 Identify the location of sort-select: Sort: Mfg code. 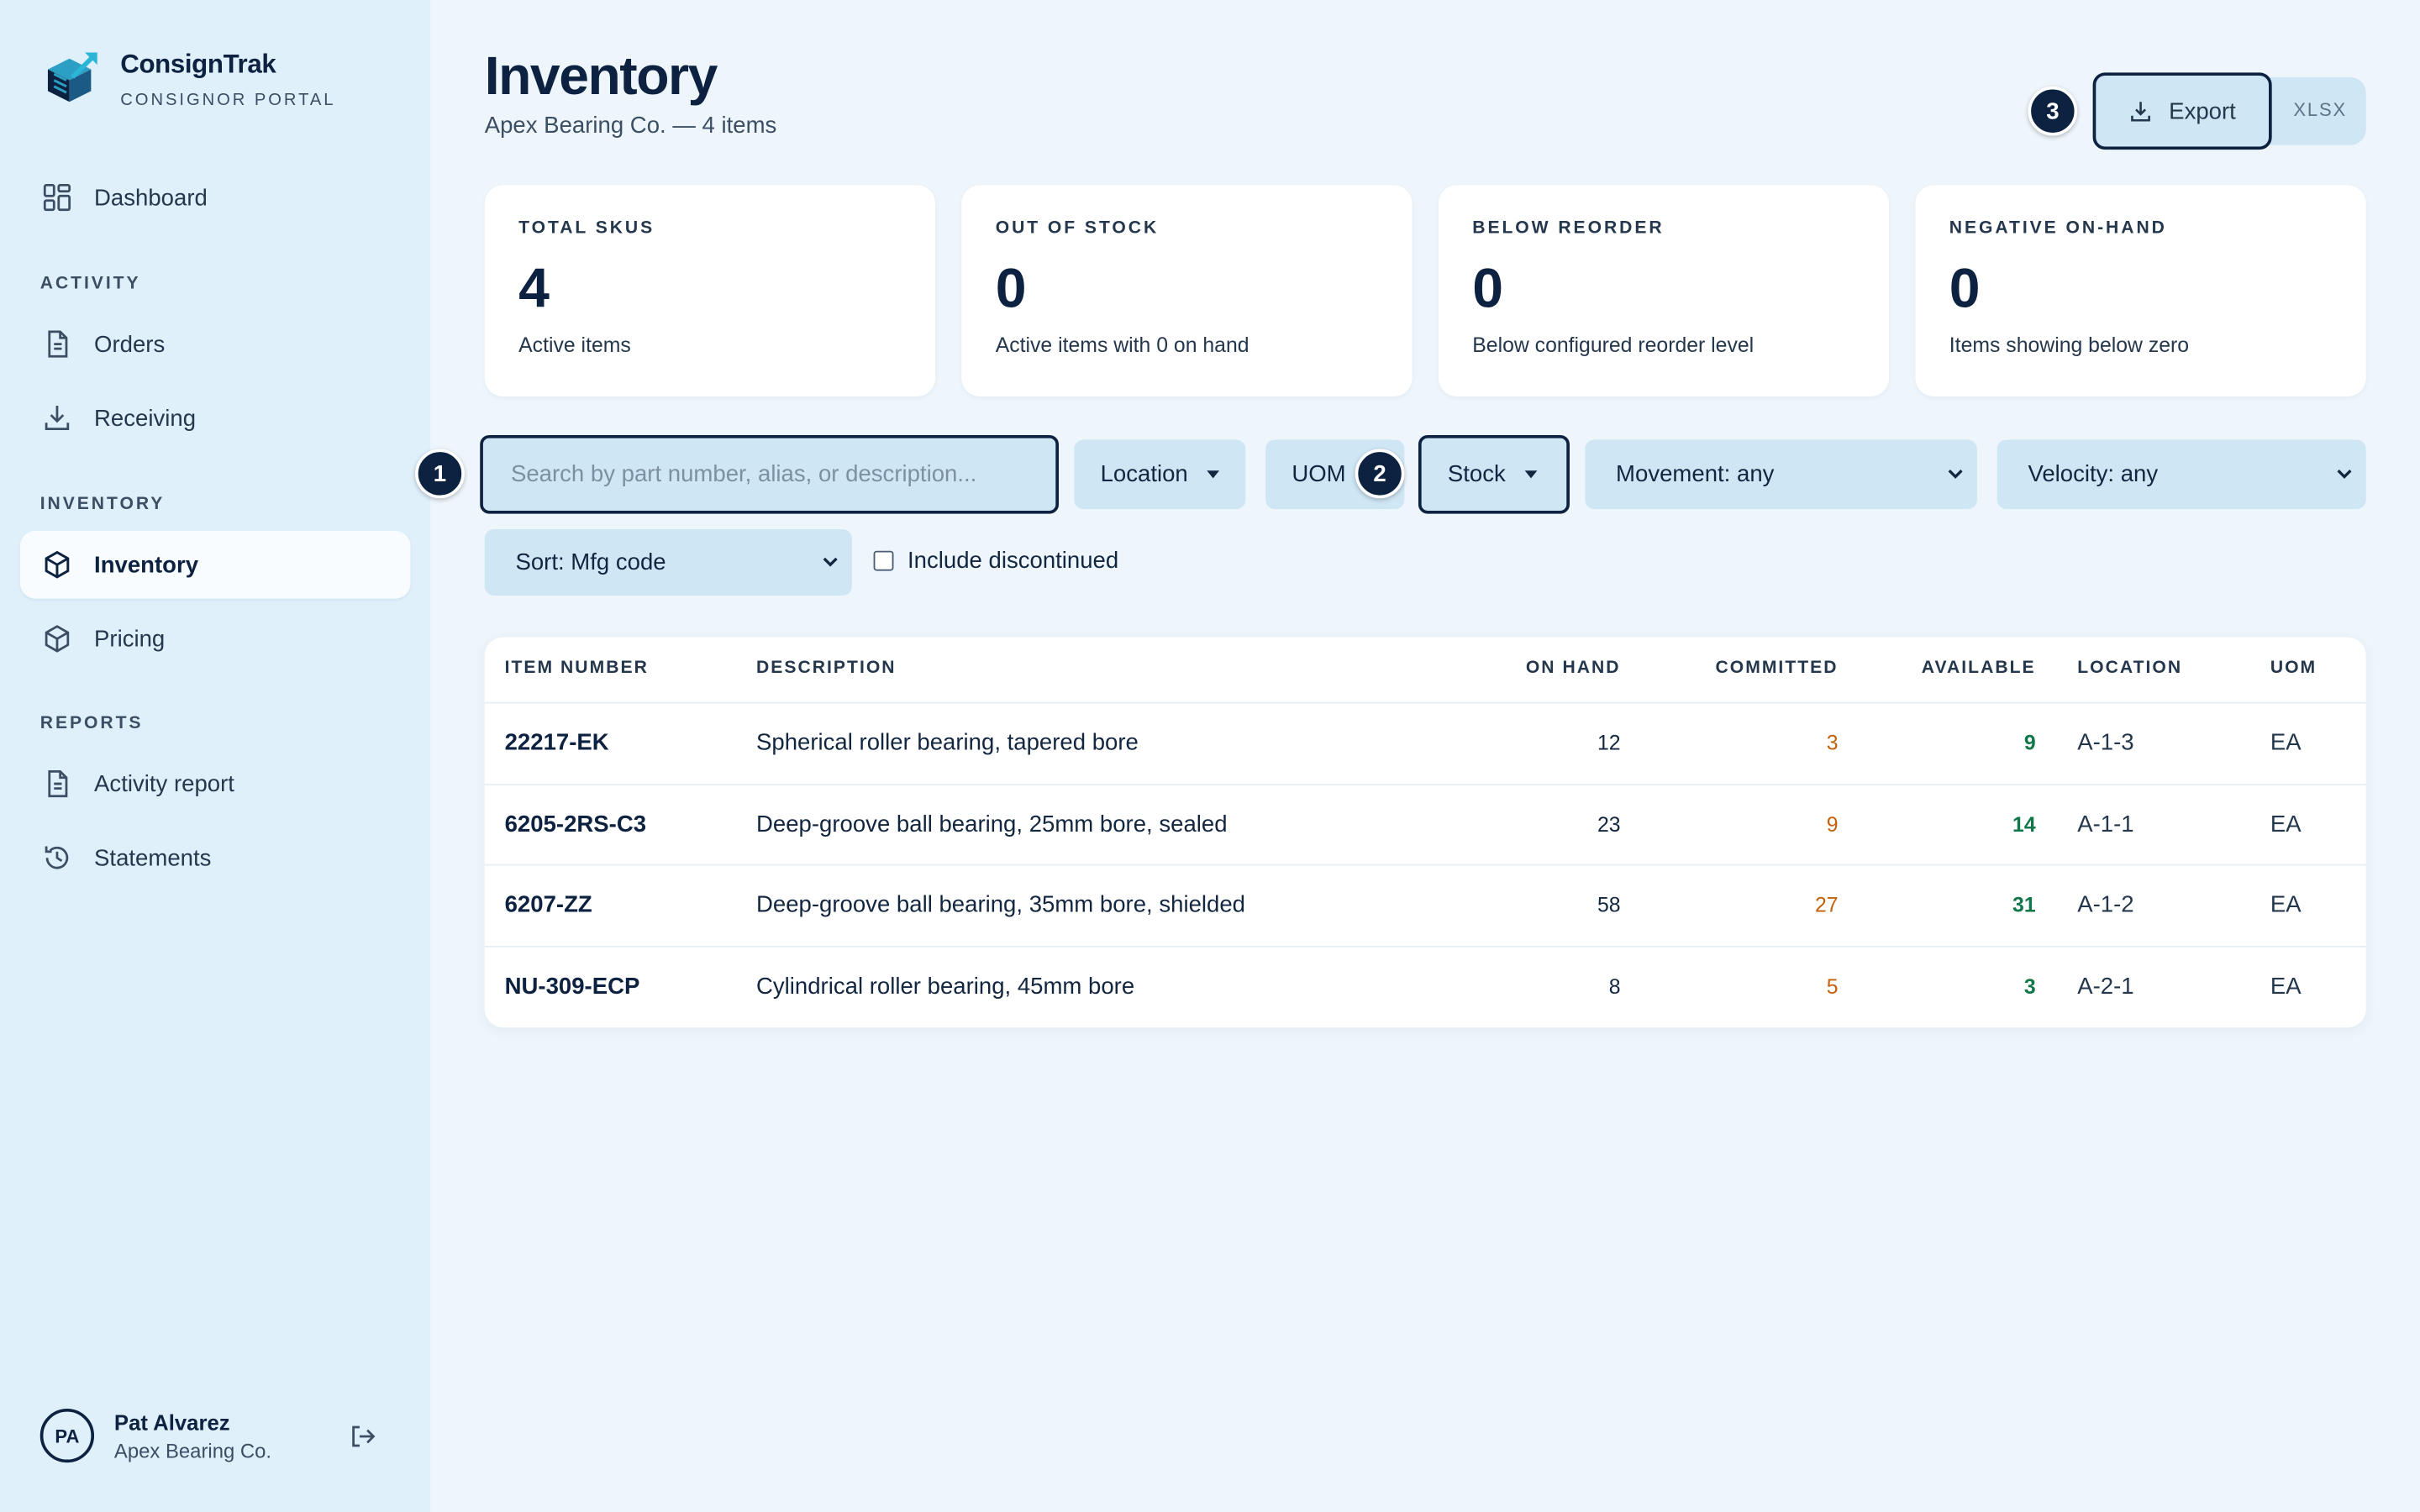
(668, 562).